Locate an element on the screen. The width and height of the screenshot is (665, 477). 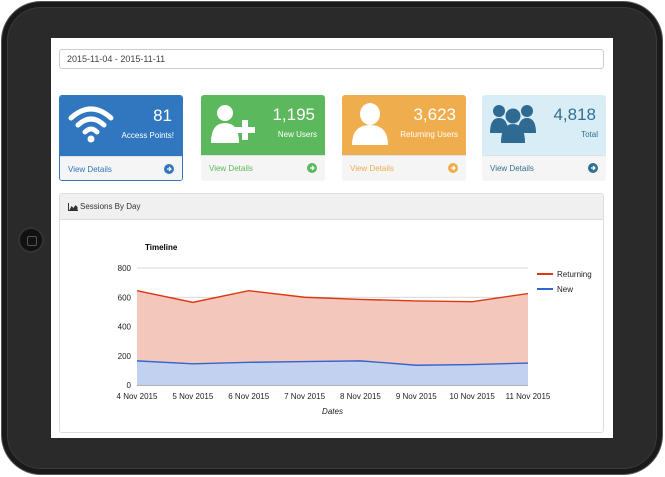
access-points-card: 81 Access Points! View Details is located at coordinates (121, 138).